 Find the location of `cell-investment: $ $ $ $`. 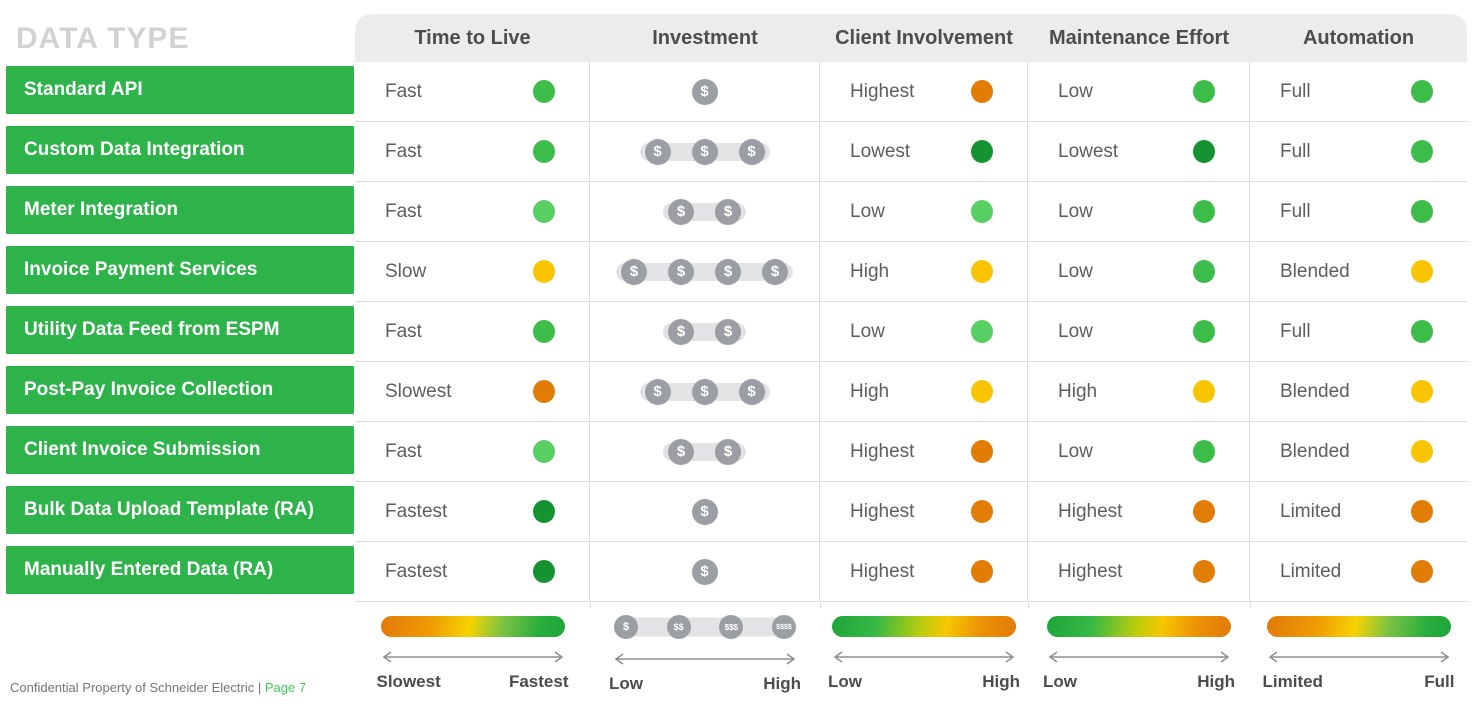

cell-investment: $ $ $ $ is located at coordinates (705, 272).